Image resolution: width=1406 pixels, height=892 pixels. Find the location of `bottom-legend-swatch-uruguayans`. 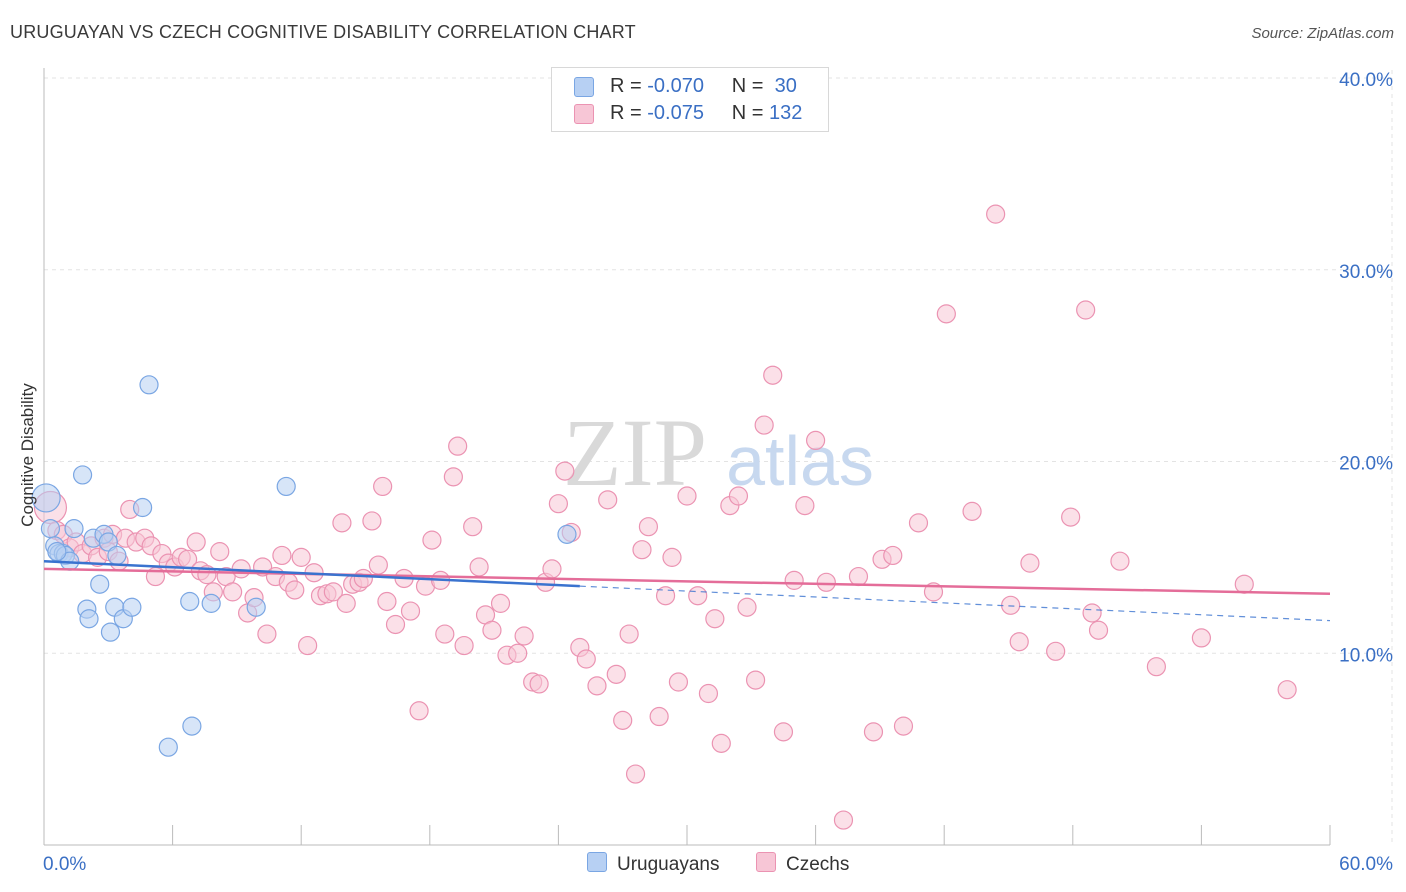

bottom-legend-swatch-uruguayans is located at coordinates (597, 862).